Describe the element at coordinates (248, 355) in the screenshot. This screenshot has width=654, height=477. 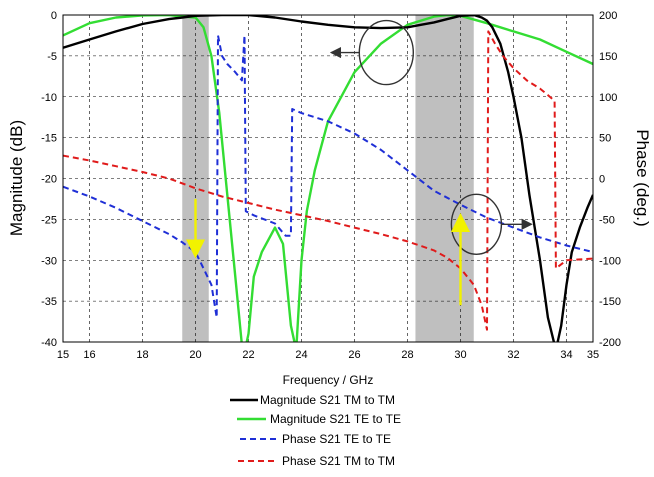
I see `x-tick-label-22: 22` at that location.